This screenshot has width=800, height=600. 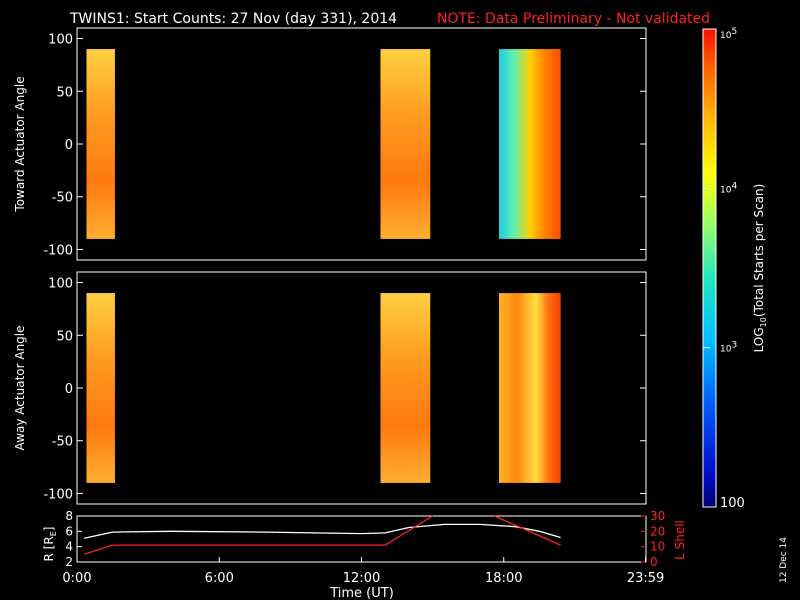 What do you see at coordinates (69, 547) in the screenshot?
I see `r-axis-tick-label: 4` at bounding box center [69, 547].